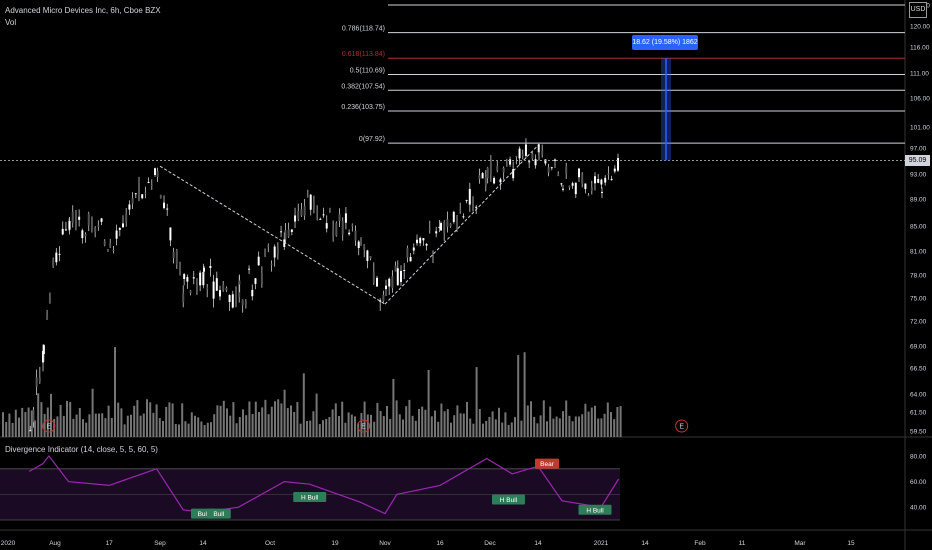 The height and width of the screenshot is (550, 932). What do you see at coordinates (490, 543) in the screenshot?
I see `x-tick-label: Dec` at bounding box center [490, 543].